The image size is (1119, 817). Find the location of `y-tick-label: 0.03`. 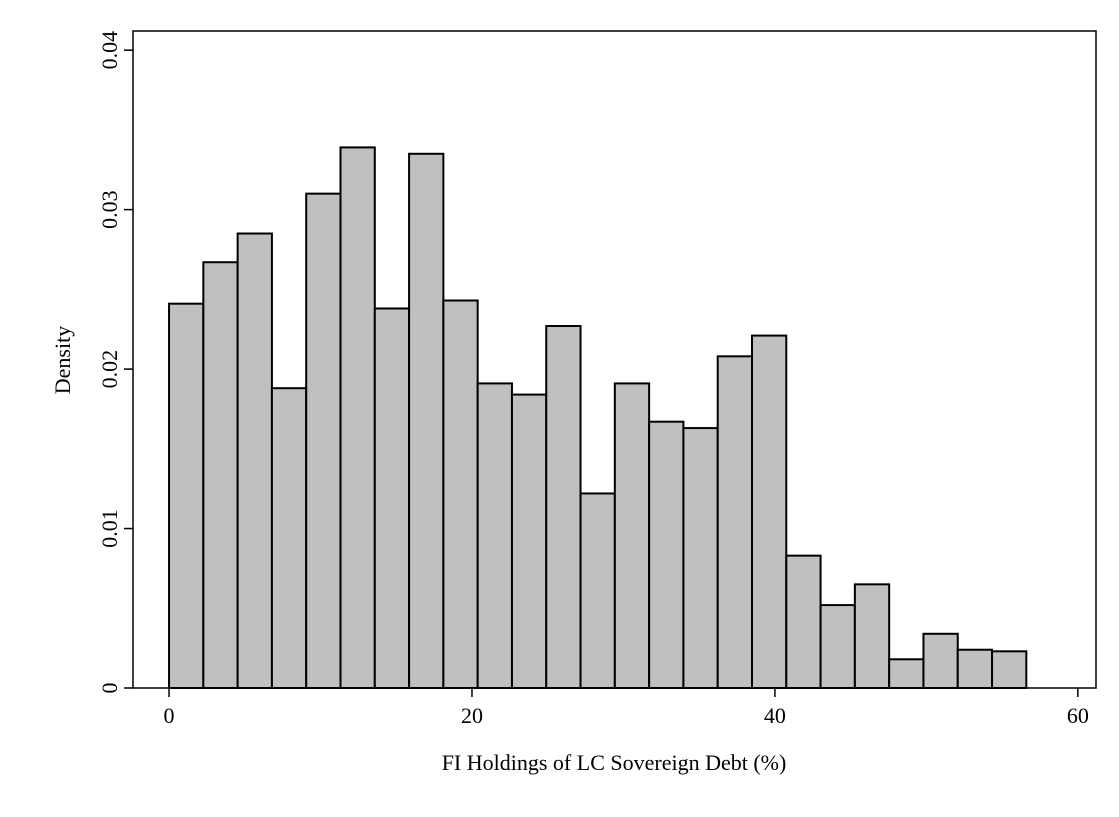

y-tick-label: 0.03 is located at coordinates (109, 209).